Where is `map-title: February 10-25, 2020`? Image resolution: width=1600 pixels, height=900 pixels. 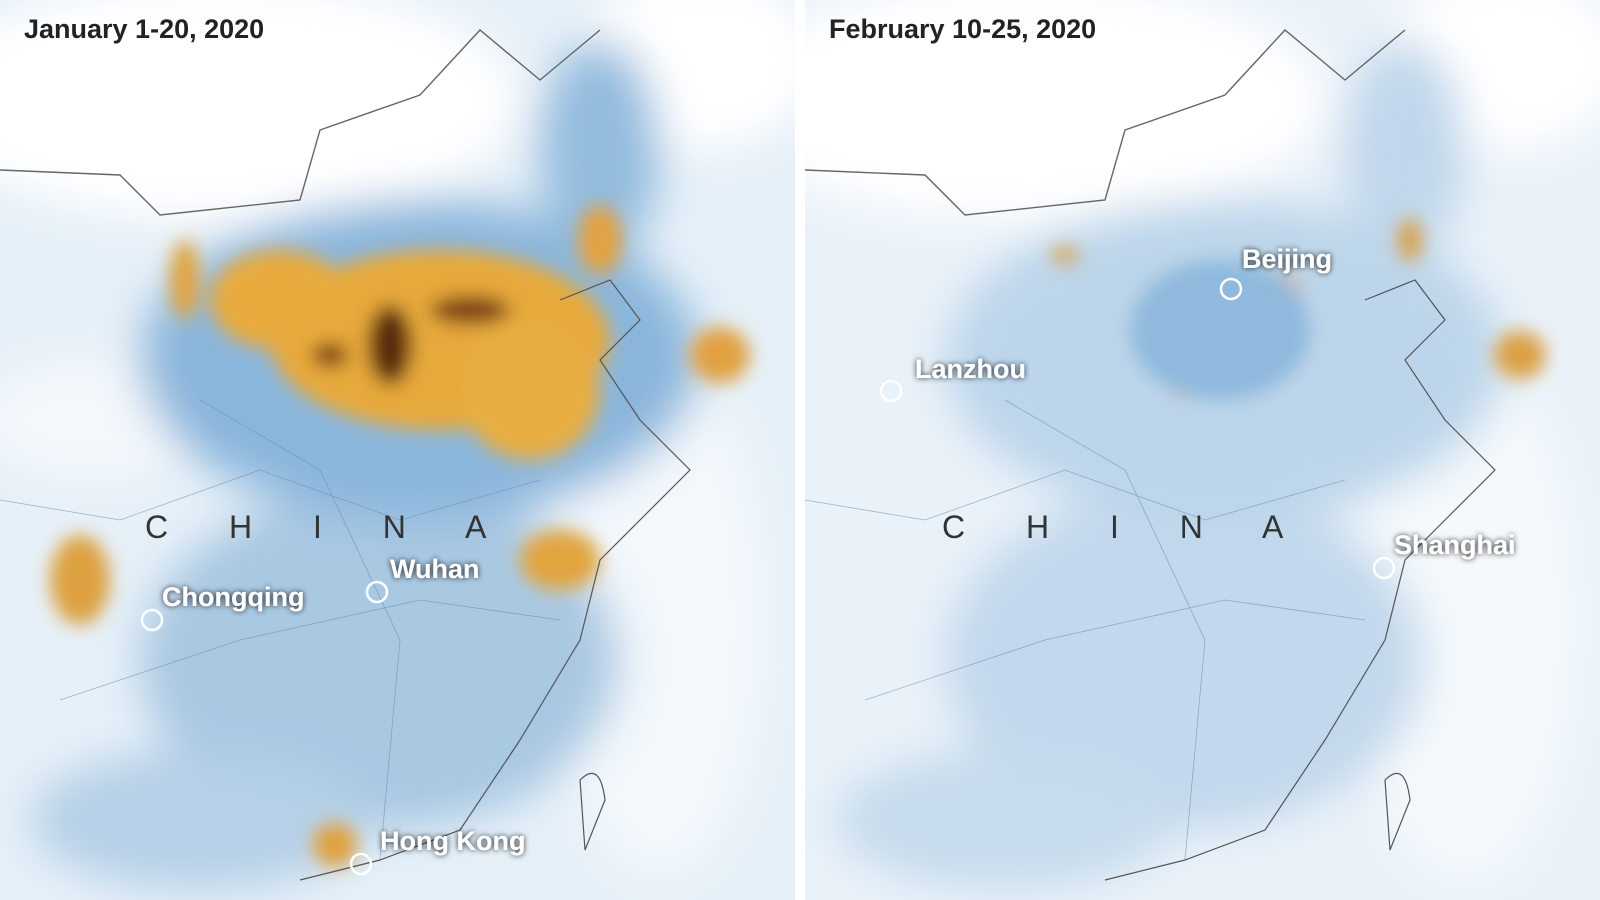 map-title: February 10-25, 2020 is located at coordinates (962, 29).